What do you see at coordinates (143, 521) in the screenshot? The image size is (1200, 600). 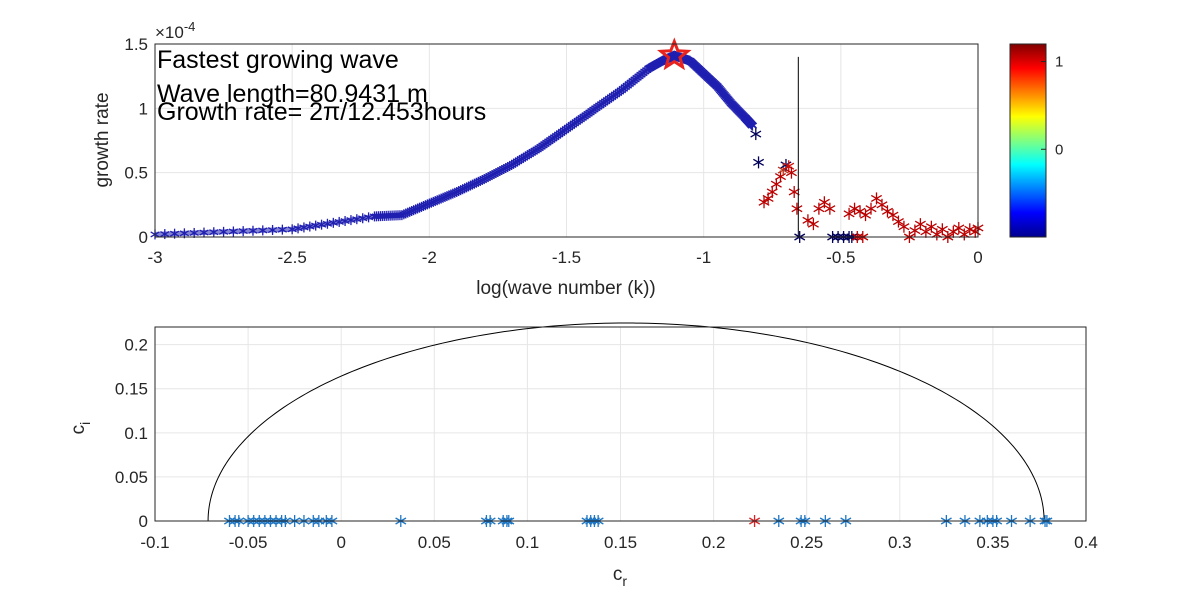 I see `bottom-y-tick-label: 0` at bounding box center [143, 521].